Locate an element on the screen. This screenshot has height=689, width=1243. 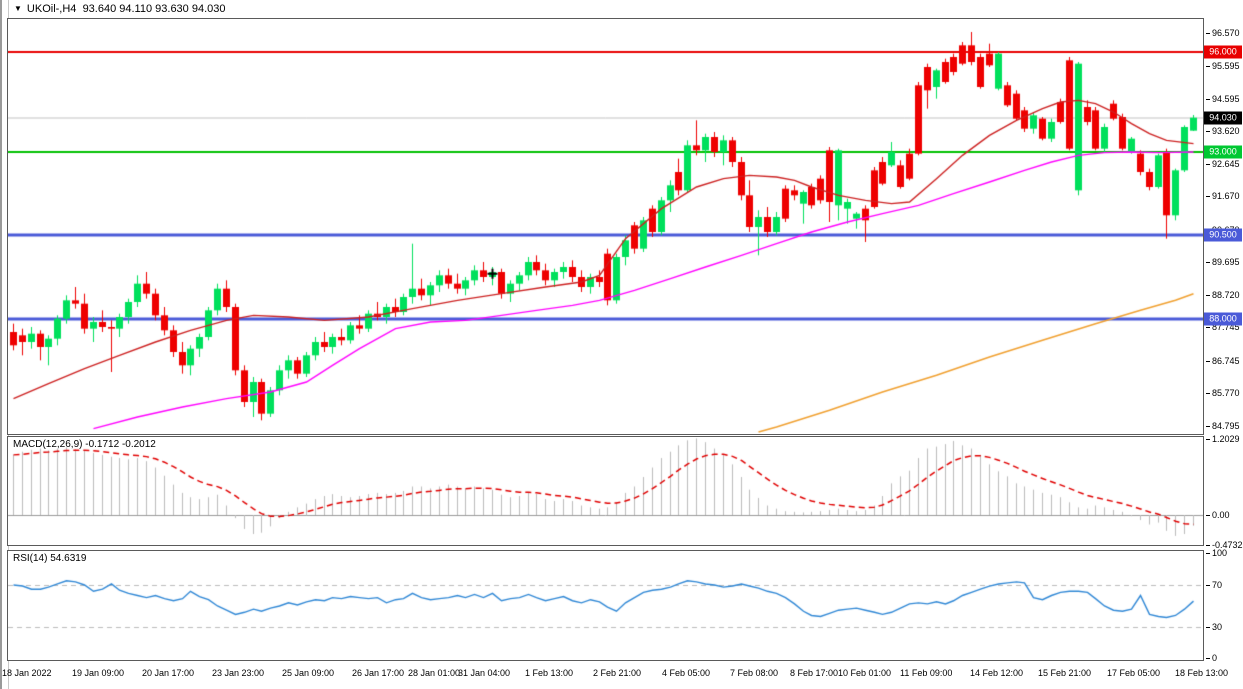
price-axis-label: 85.770 is located at coordinates (1223, 393).